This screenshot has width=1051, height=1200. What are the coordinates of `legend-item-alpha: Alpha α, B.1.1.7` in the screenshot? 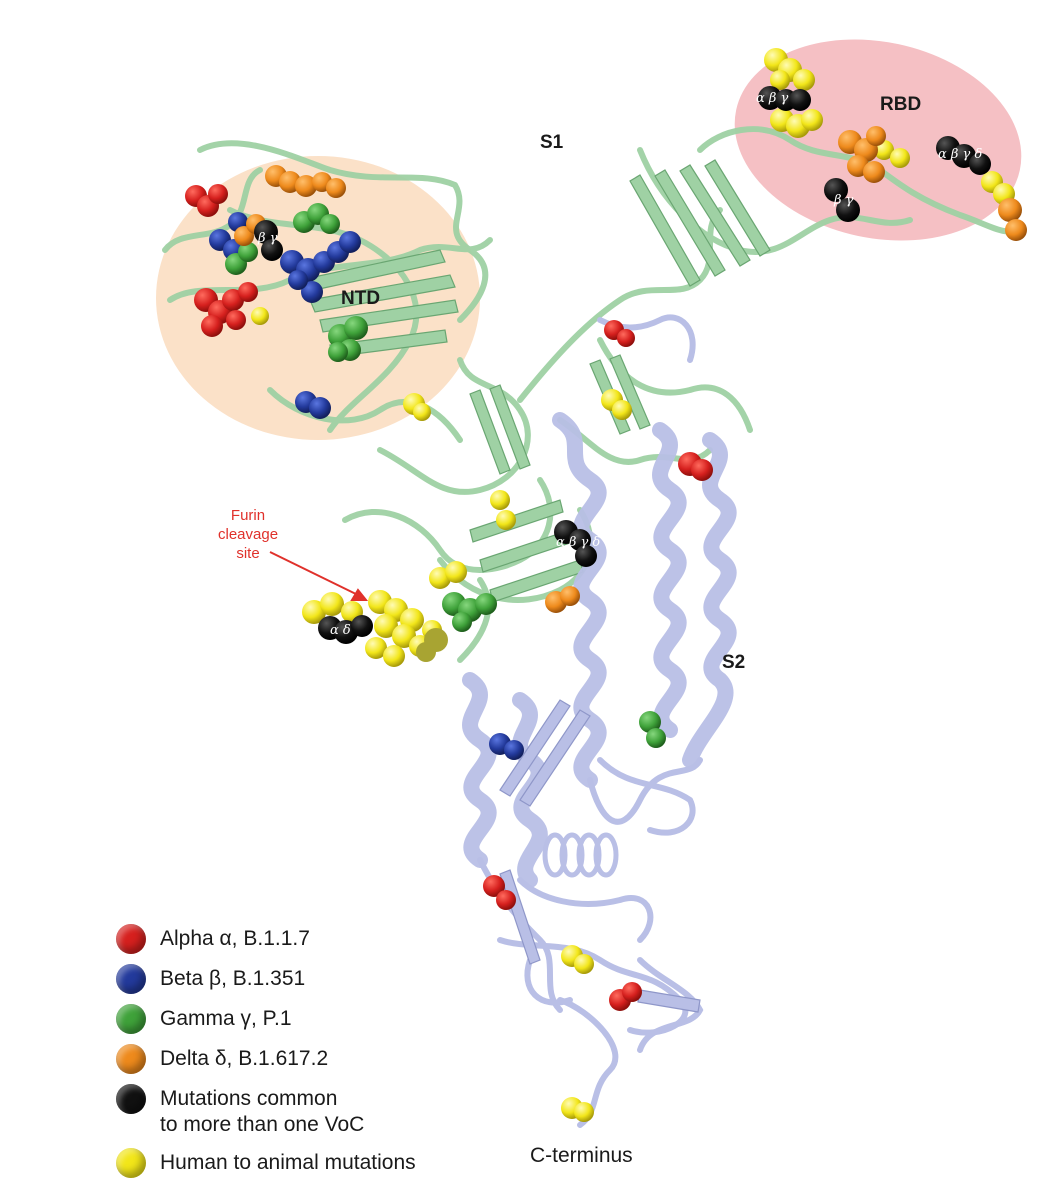 It's located at (266, 939).